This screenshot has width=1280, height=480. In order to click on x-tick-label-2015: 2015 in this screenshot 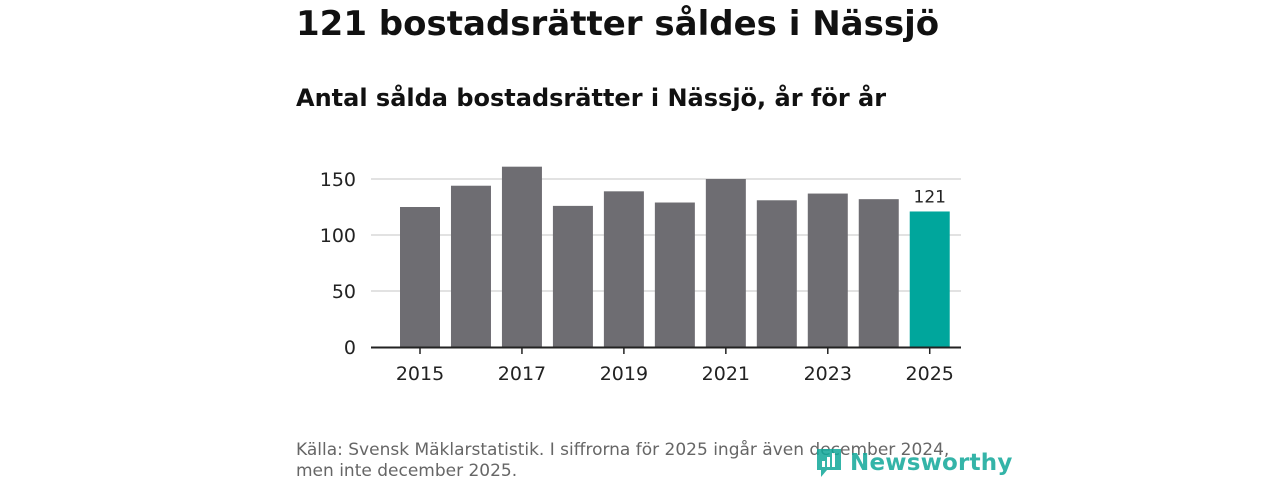, I will do `click(420, 374)`.